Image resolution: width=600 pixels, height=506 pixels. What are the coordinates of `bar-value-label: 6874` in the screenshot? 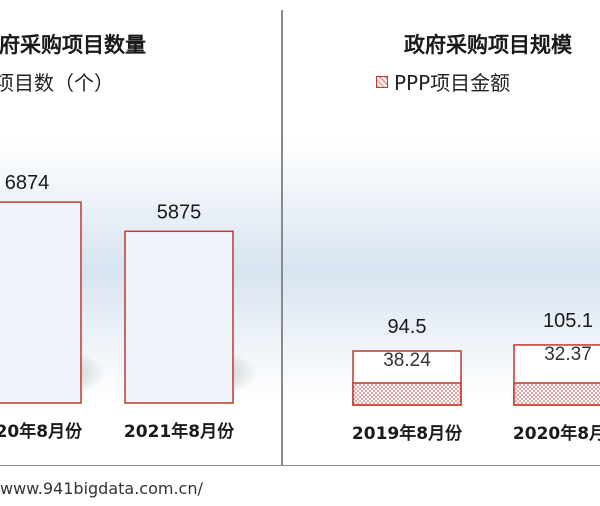 It's located at (27, 183).